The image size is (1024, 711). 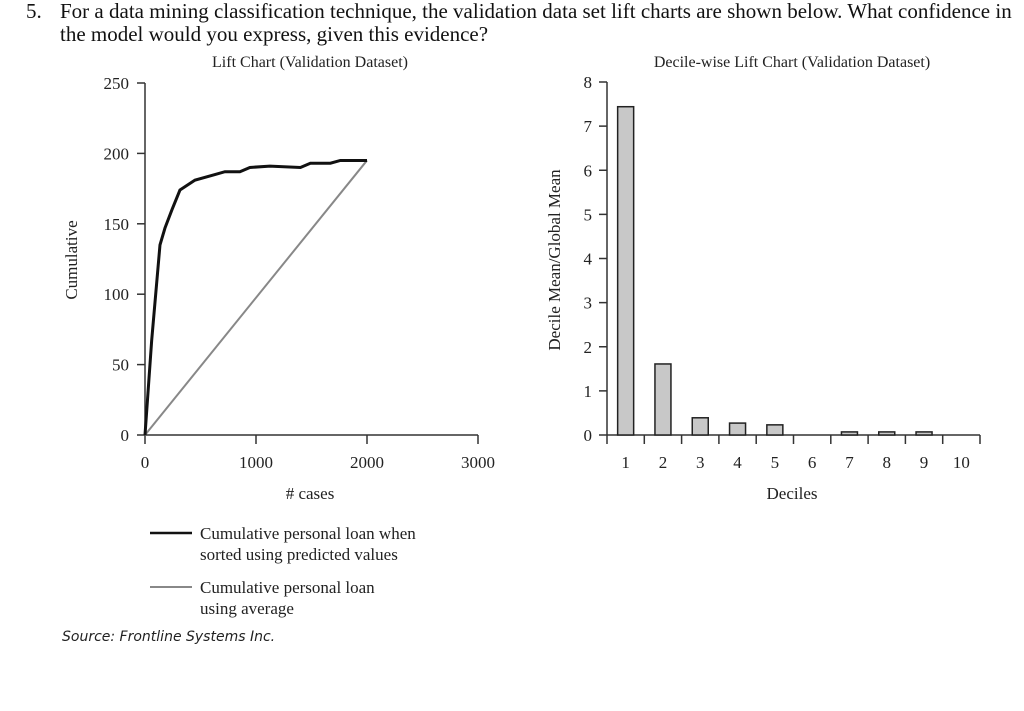 What do you see at coordinates (588, 82) in the screenshot?
I see `y-tick-label: 8` at bounding box center [588, 82].